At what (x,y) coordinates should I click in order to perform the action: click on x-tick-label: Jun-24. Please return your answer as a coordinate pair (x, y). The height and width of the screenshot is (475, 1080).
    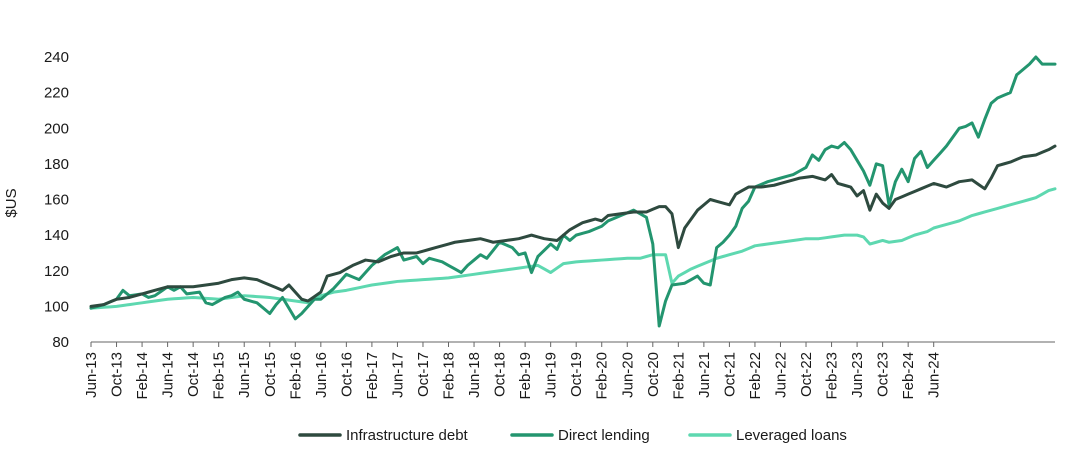
    Looking at the image, I should click on (934, 375).